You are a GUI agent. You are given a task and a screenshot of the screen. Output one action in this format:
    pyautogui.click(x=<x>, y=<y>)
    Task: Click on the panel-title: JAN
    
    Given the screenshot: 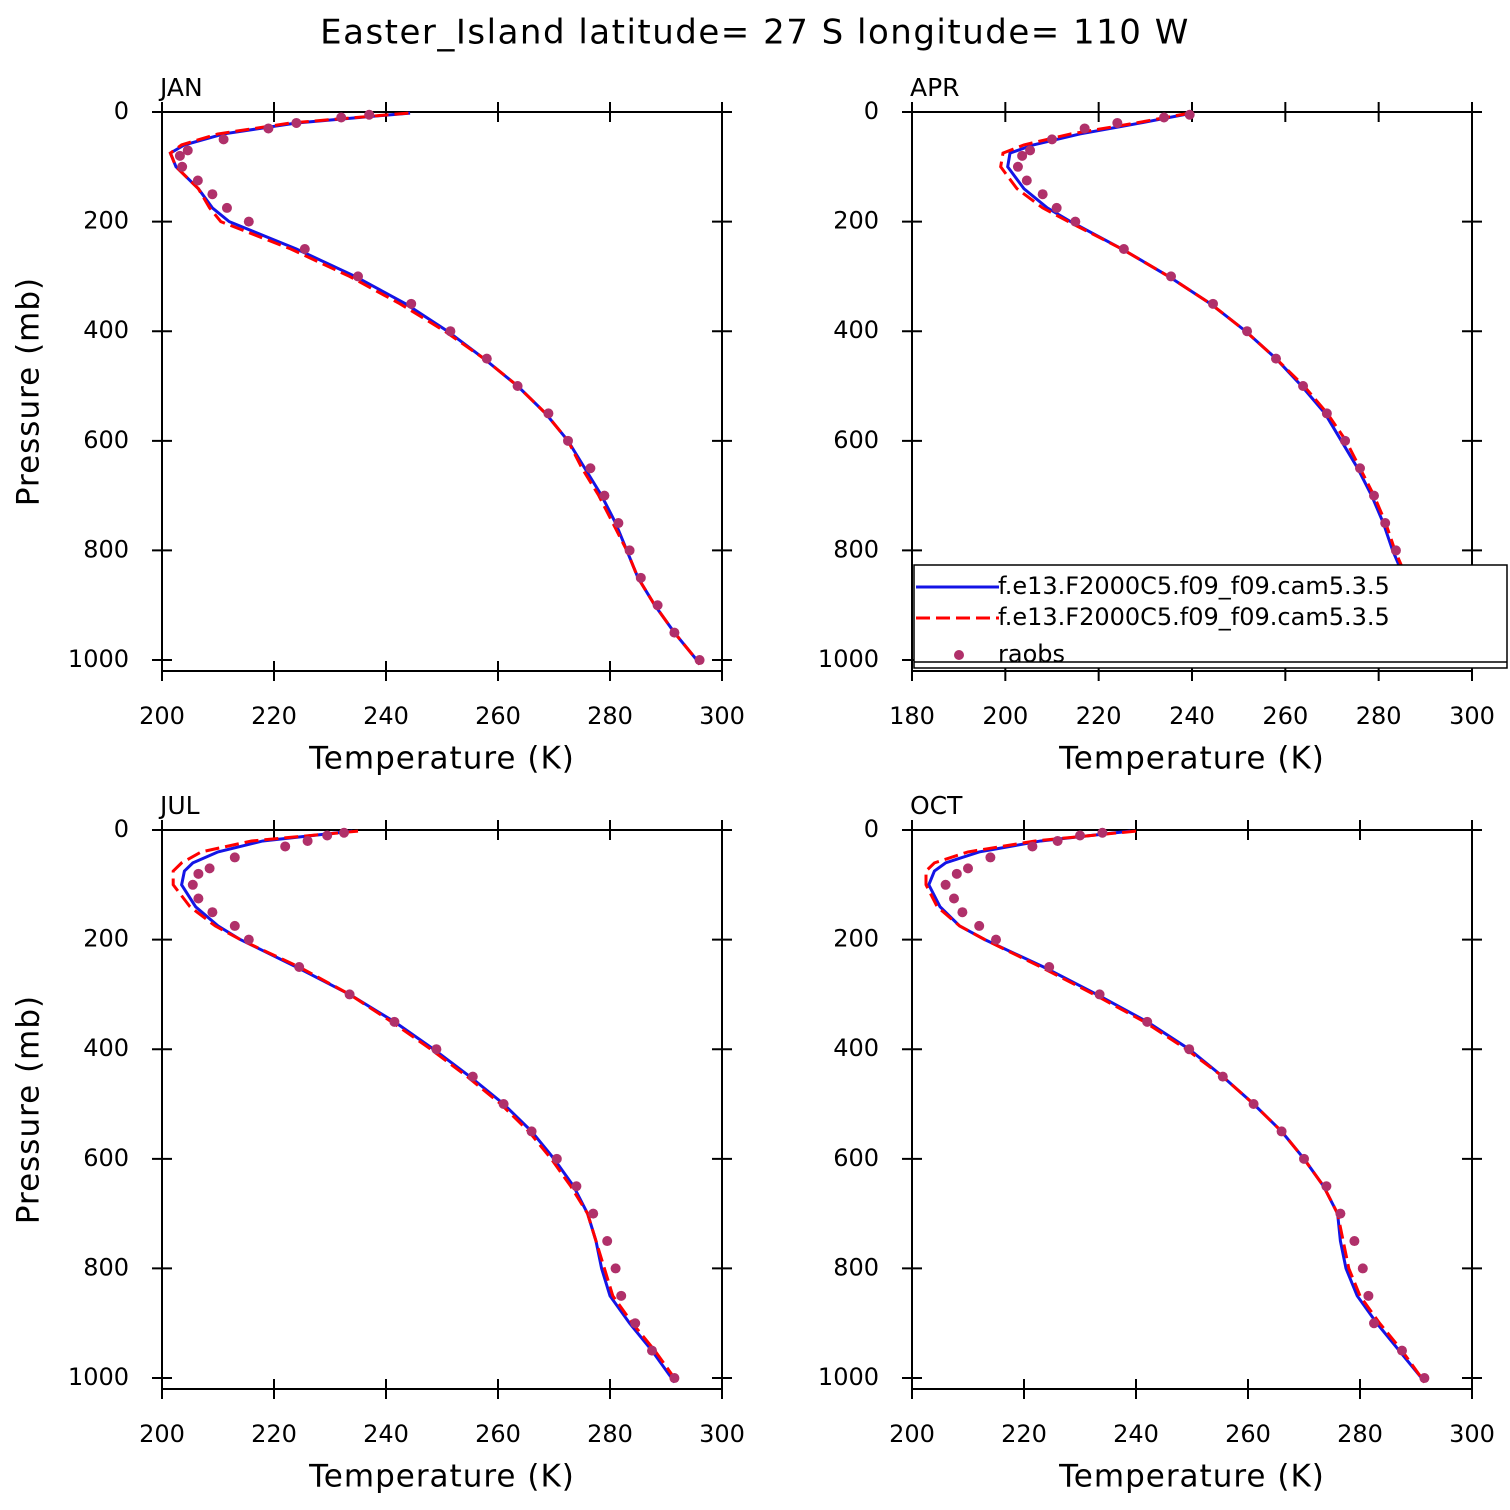 What is the action you would take?
    pyautogui.click(x=180, y=87)
    